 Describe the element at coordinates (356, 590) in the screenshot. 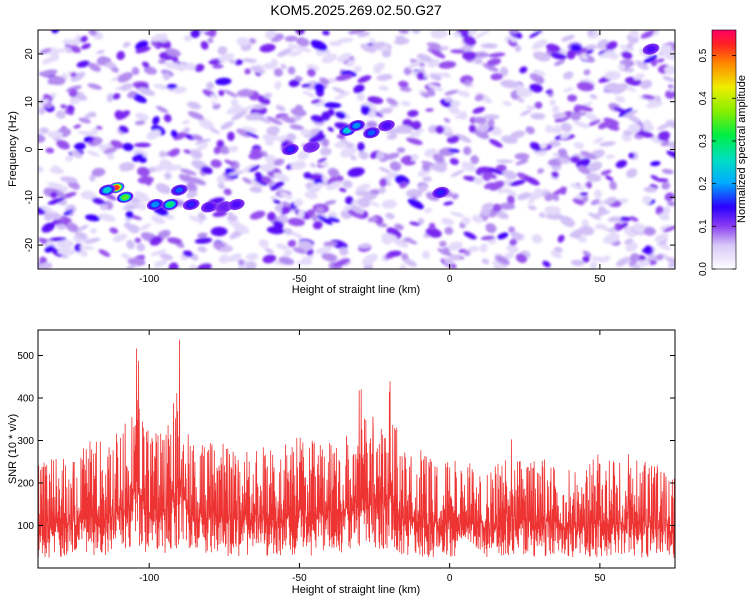

I see `snr-x-axis-label: Height of straight line (km)` at that location.